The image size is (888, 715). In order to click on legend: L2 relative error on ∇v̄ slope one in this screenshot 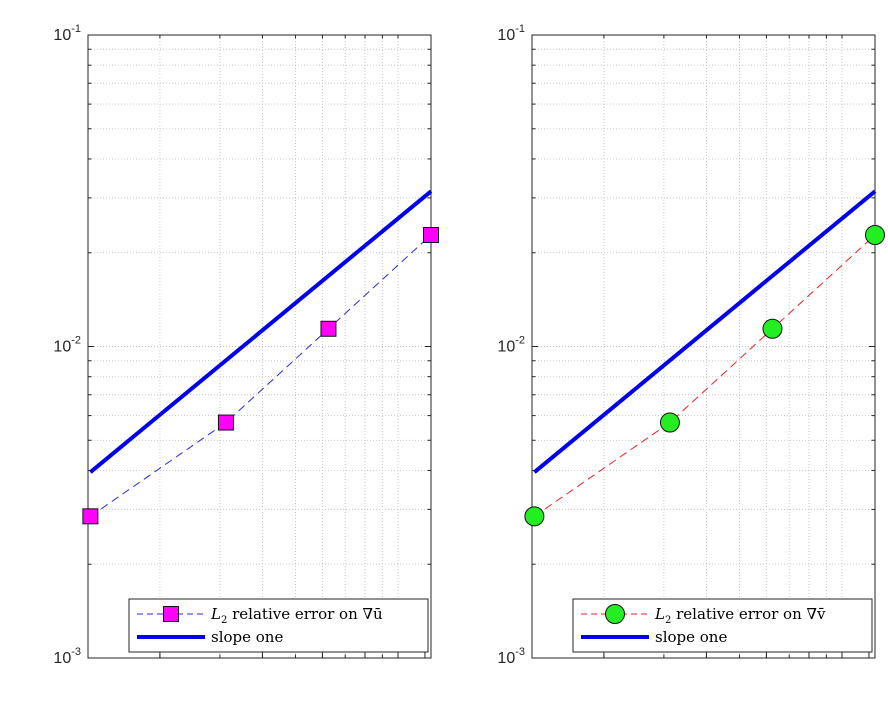, I will do `click(722, 625)`.